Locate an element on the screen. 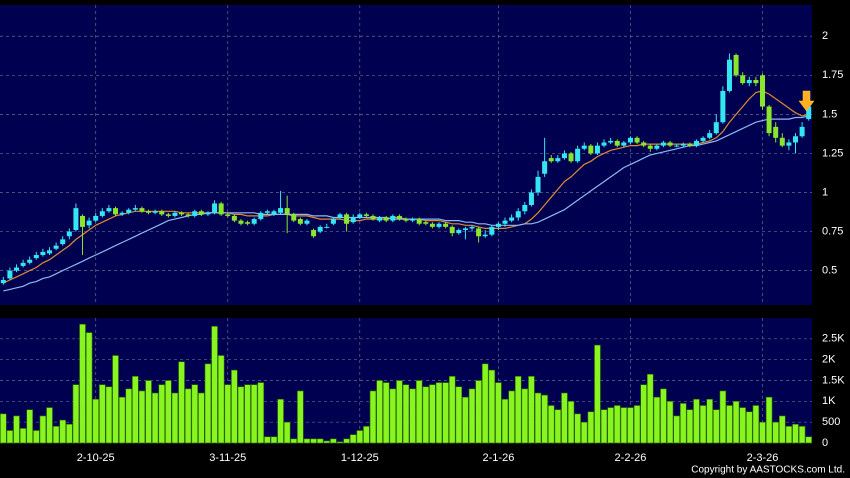 Image resolution: width=850 pixels, height=478 pixels. y-tick-label: 1.25 is located at coordinates (832, 153).